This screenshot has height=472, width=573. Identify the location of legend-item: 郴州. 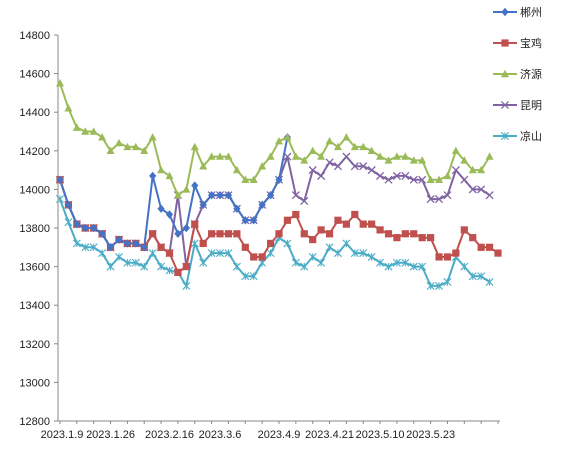
(517, 12).